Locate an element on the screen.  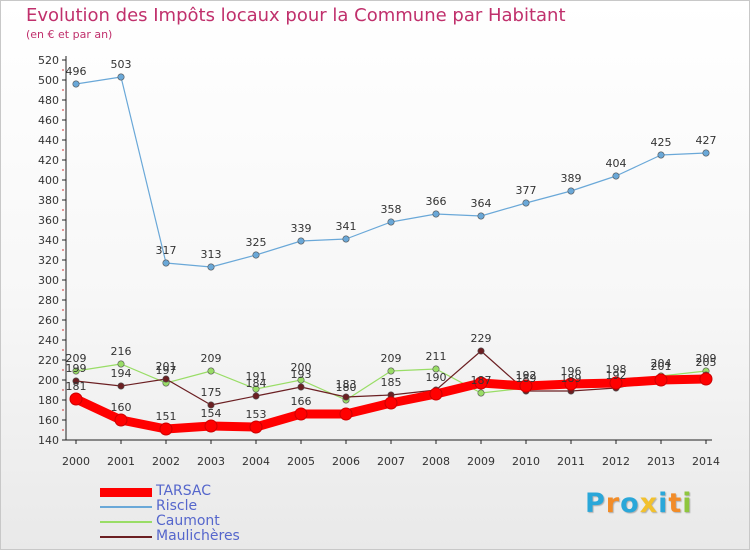
data-label-maulichères: 185 is located at coordinates (391, 382).